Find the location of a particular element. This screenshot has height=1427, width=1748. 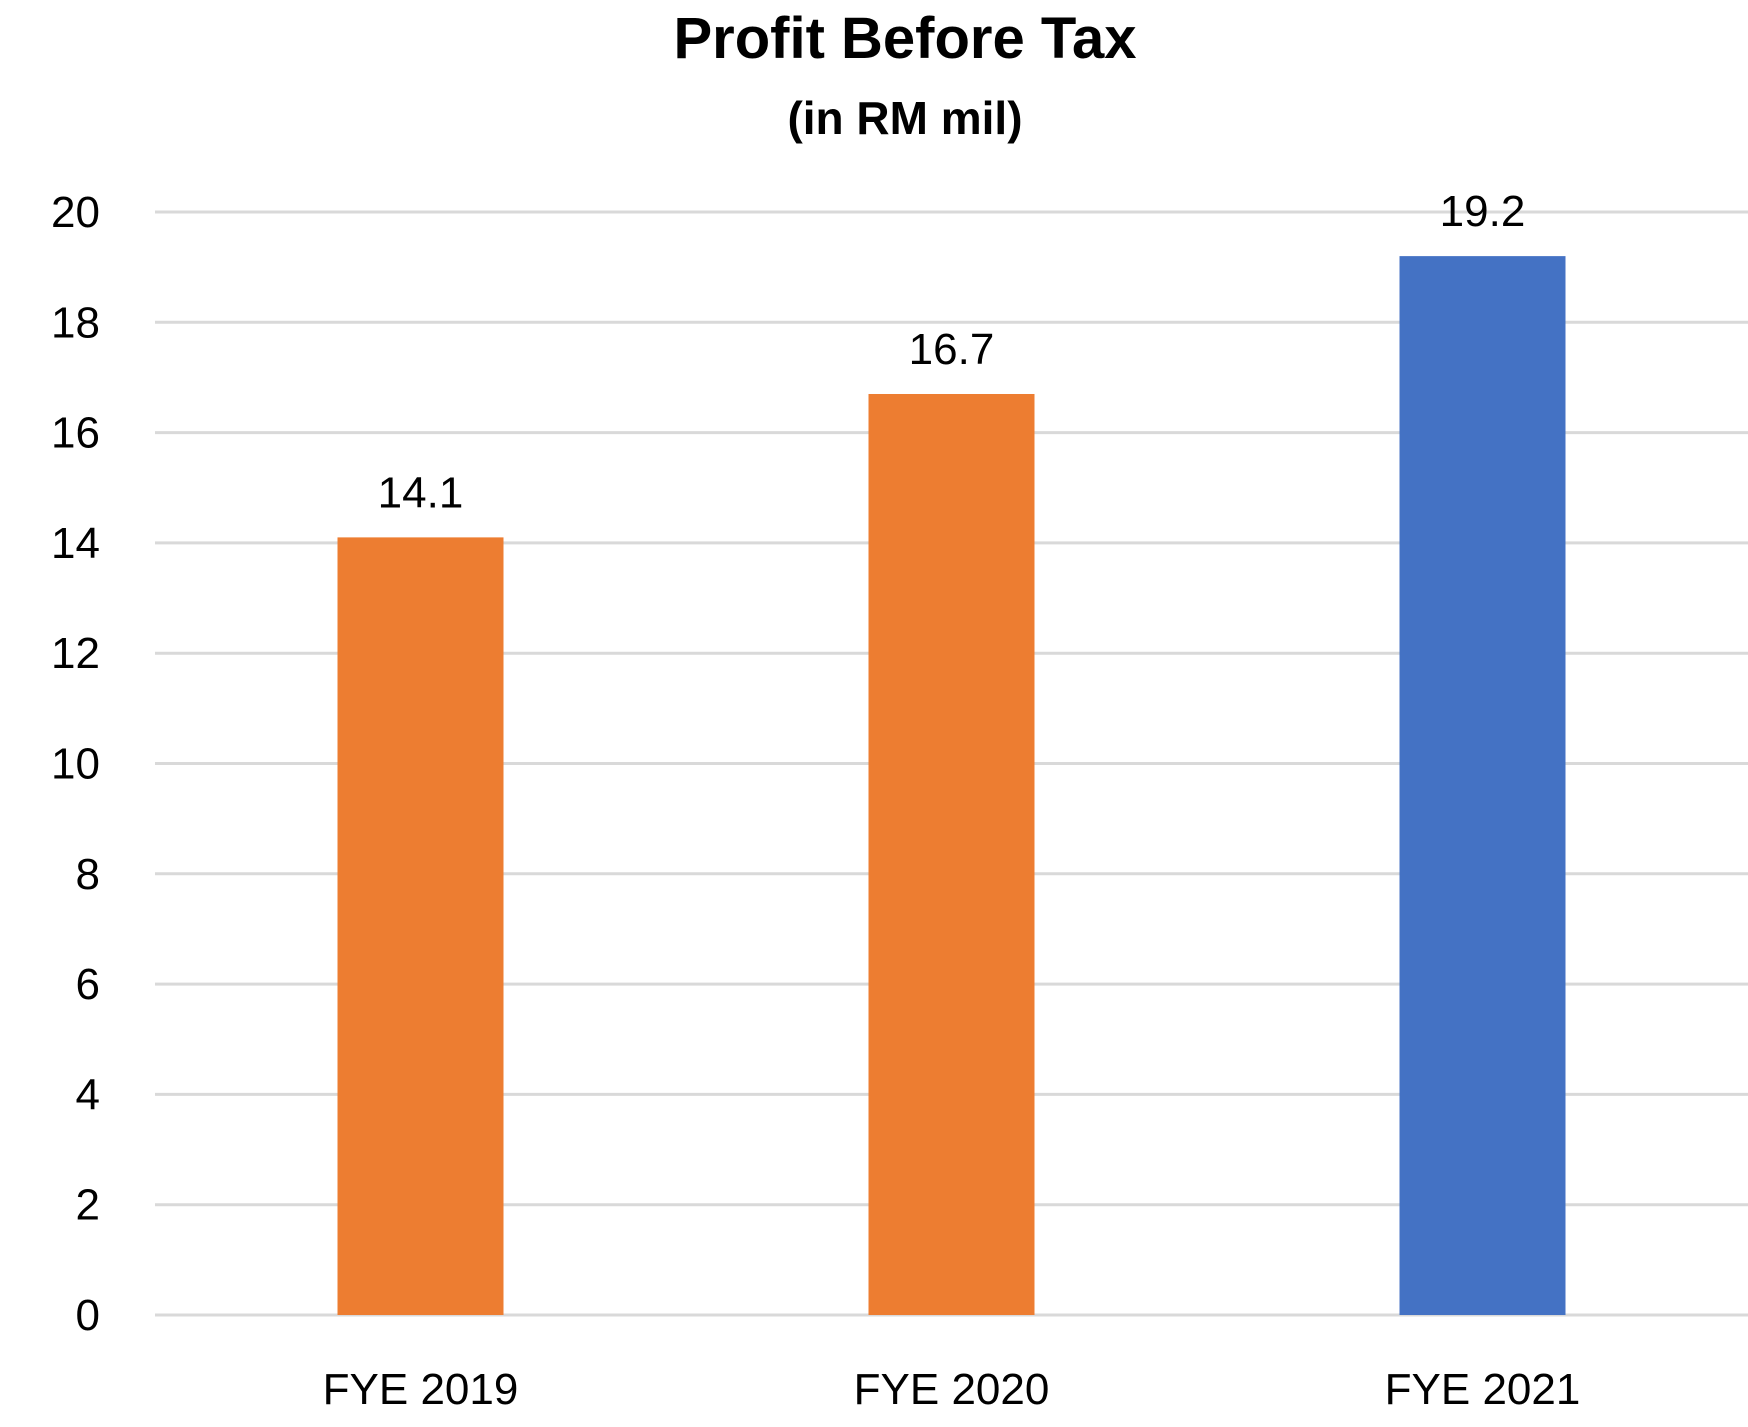

y-tick-label: 4 is located at coordinates (88, 1094).